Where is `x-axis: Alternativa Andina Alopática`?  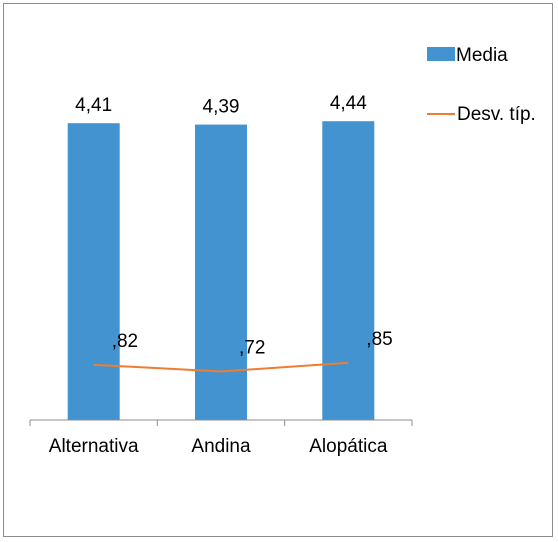
x-axis: Alternativa Andina Alopática is located at coordinates (221, 438).